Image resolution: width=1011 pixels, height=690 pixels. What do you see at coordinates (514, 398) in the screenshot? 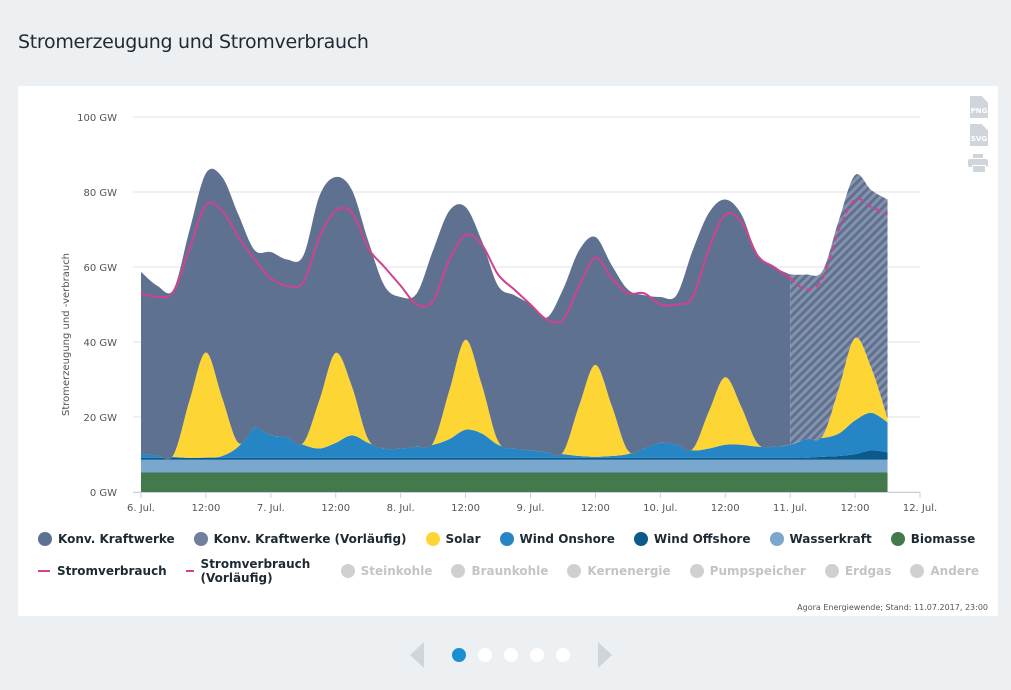
I see `solararea` at bounding box center [514, 398].